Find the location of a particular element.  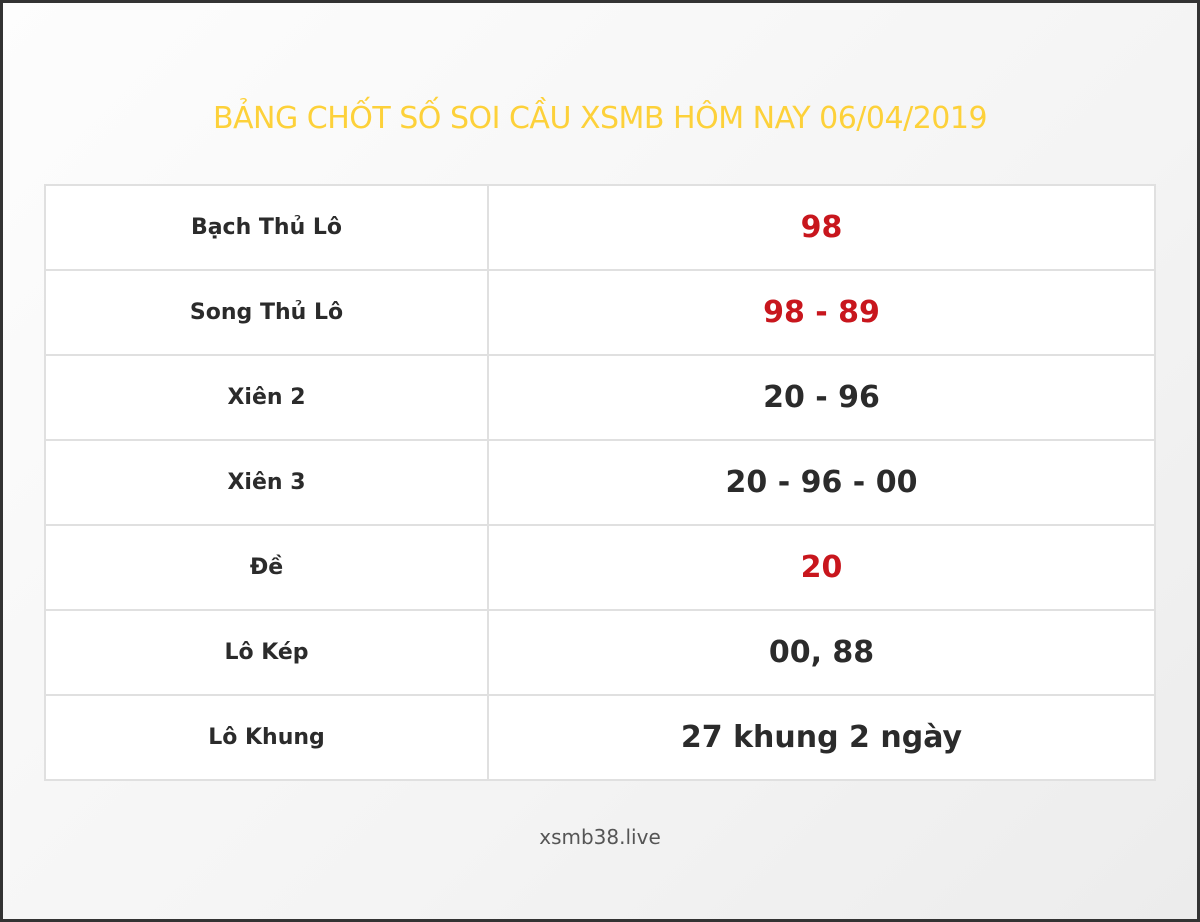

row-value: 27 khung 2 ngày is located at coordinates (821, 737).